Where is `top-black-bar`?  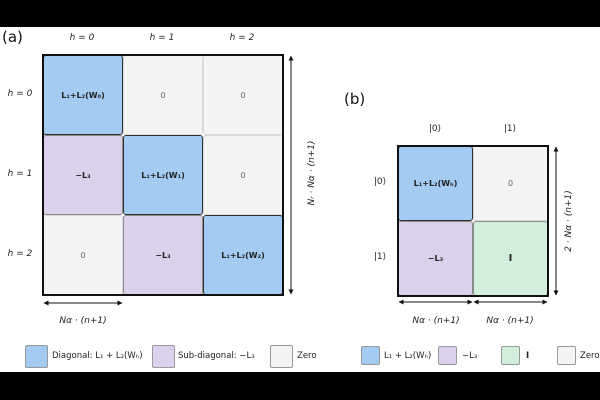 top-black-bar is located at coordinates (300, 13).